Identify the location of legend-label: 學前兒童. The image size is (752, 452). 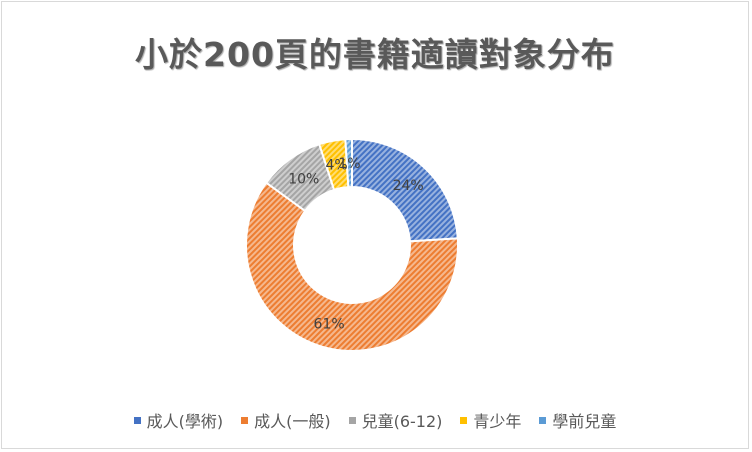
(584, 421).